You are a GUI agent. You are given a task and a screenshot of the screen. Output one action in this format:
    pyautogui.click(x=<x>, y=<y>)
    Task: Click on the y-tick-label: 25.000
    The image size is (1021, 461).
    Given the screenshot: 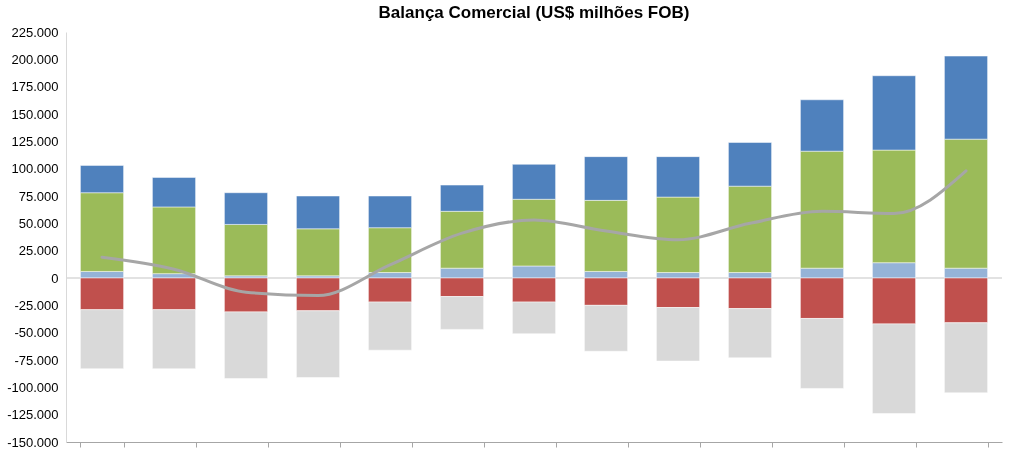 What is the action you would take?
    pyautogui.click(x=38, y=251)
    